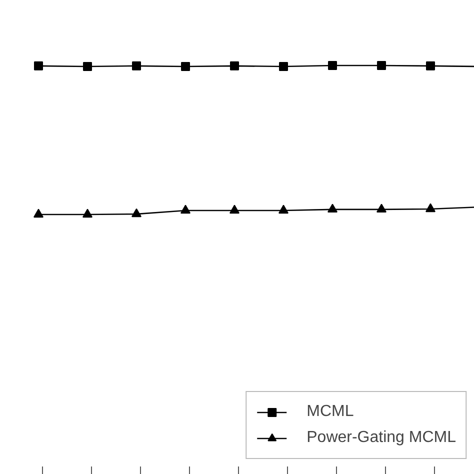 This screenshot has height=474, width=474. Describe the element at coordinates (330, 412) in the screenshot. I see `legend-label: MCML` at that location.